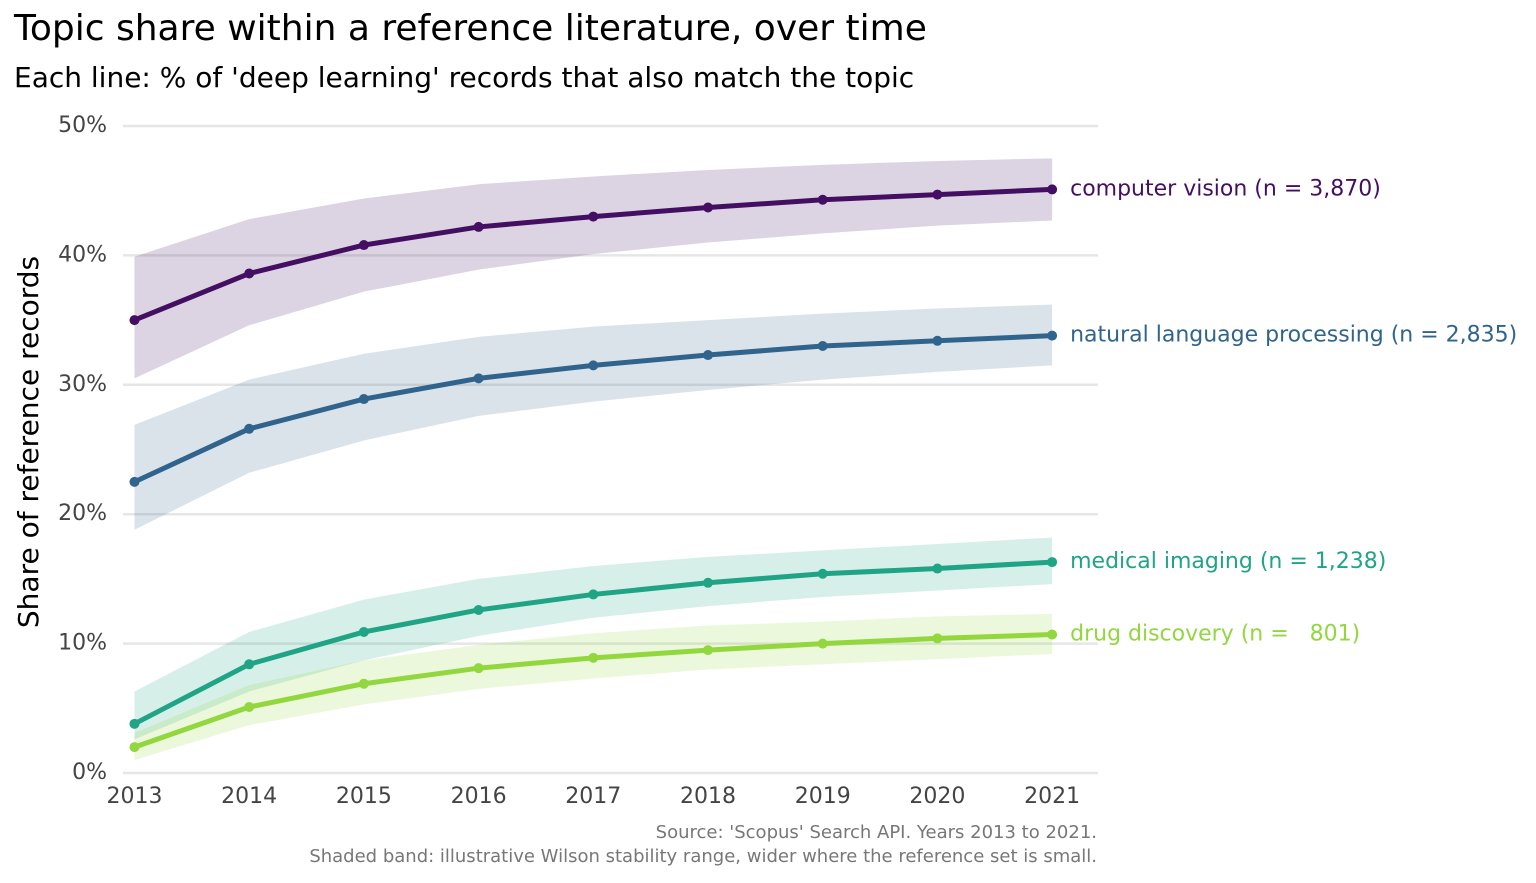 This screenshot has height=883, width=1536. I want to click on series-label: natural language processing (n = 2,835), so click(1293, 335).